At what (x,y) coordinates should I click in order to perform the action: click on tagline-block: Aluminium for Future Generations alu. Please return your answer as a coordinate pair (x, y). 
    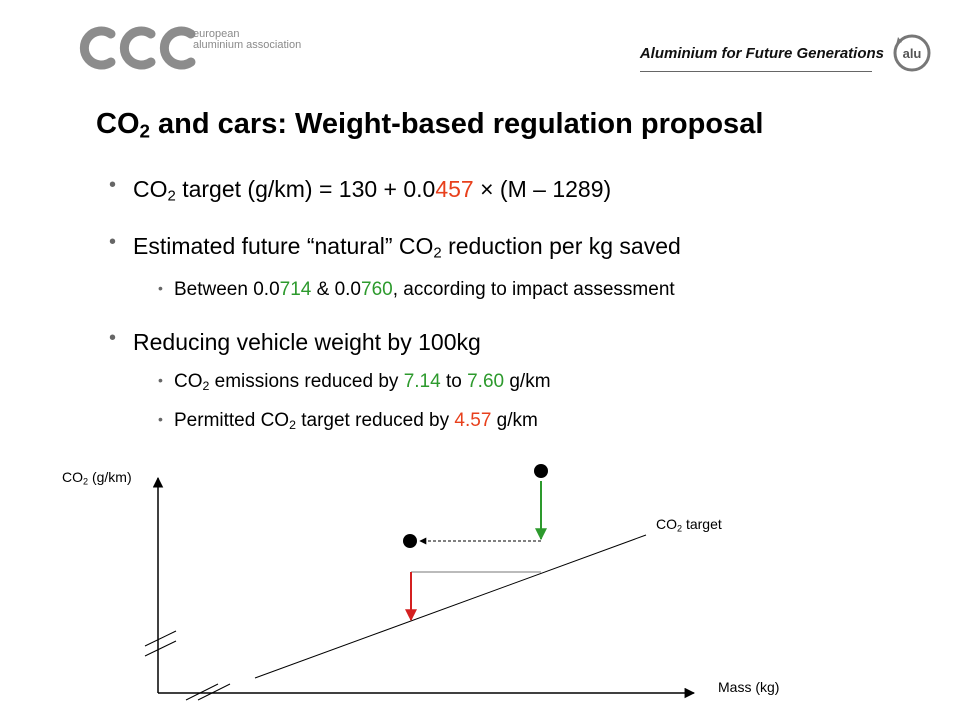
    Looking at the image, I should click on (785, 53).